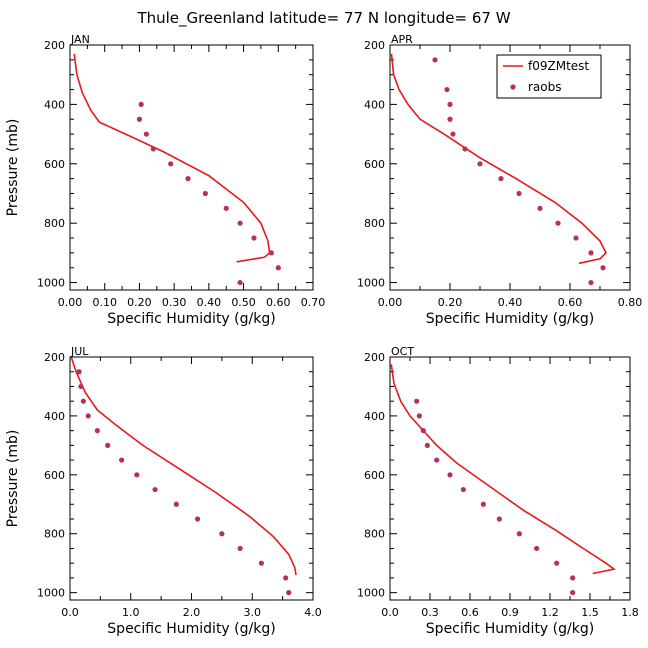  I want to click on x-tick-label: 3.0, so click(253, 612).